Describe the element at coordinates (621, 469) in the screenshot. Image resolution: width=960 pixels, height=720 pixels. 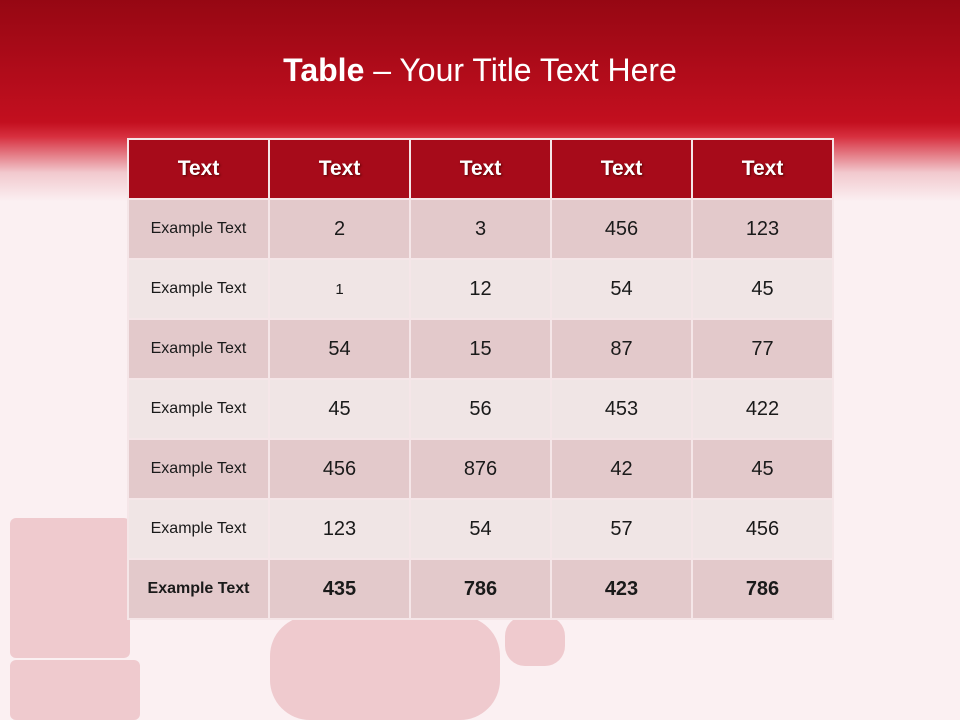
I see `value-cell: 42` at that location.